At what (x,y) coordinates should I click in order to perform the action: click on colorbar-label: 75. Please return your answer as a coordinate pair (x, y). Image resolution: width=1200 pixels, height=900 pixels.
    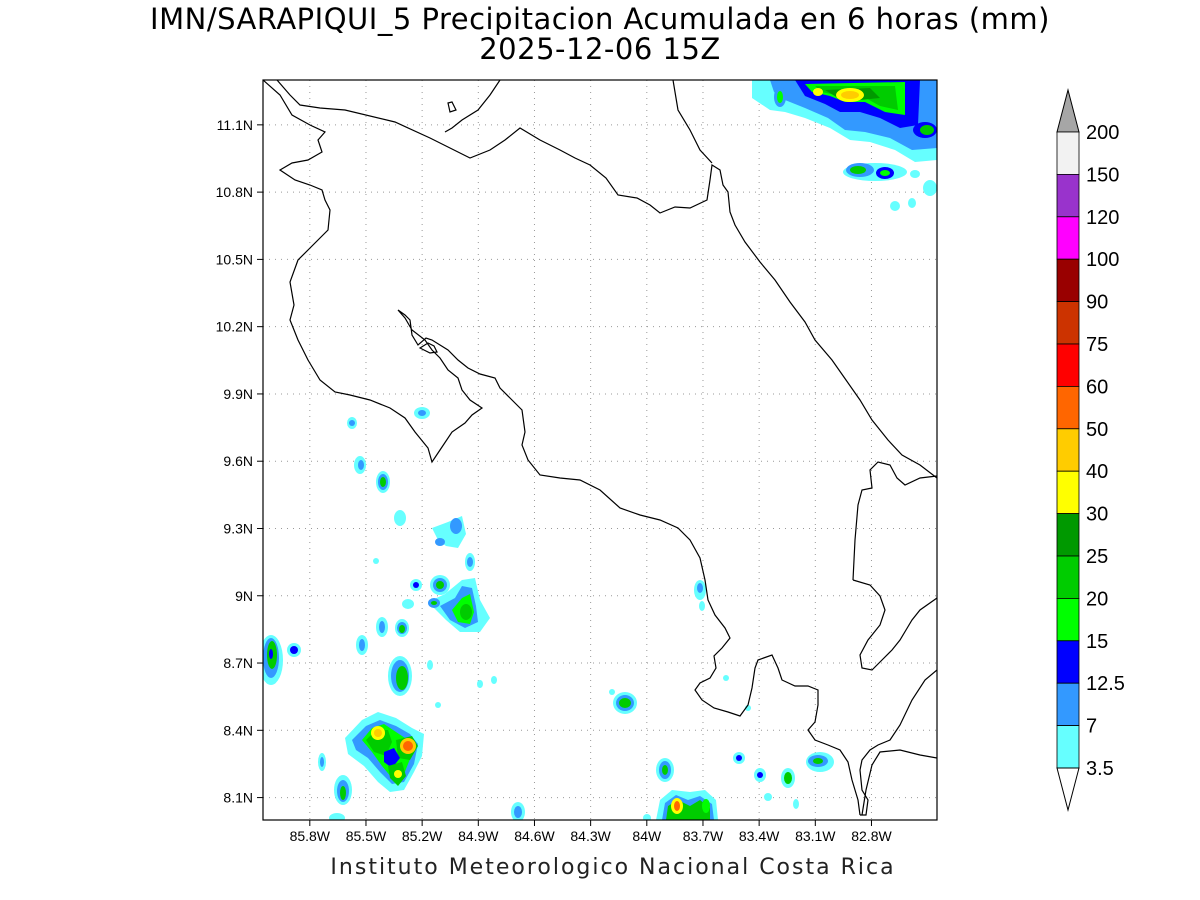
    Looking at the image, I should click on (1097, 345).